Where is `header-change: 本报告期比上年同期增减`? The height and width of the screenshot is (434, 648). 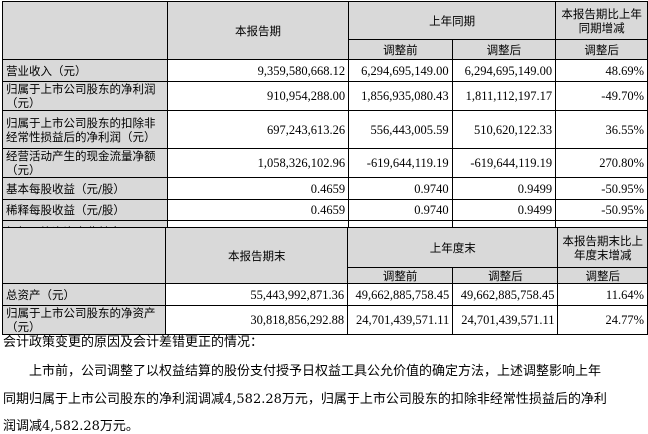 header-change: 本报告期比上年同期增减 is located at coordinates (601, 20).